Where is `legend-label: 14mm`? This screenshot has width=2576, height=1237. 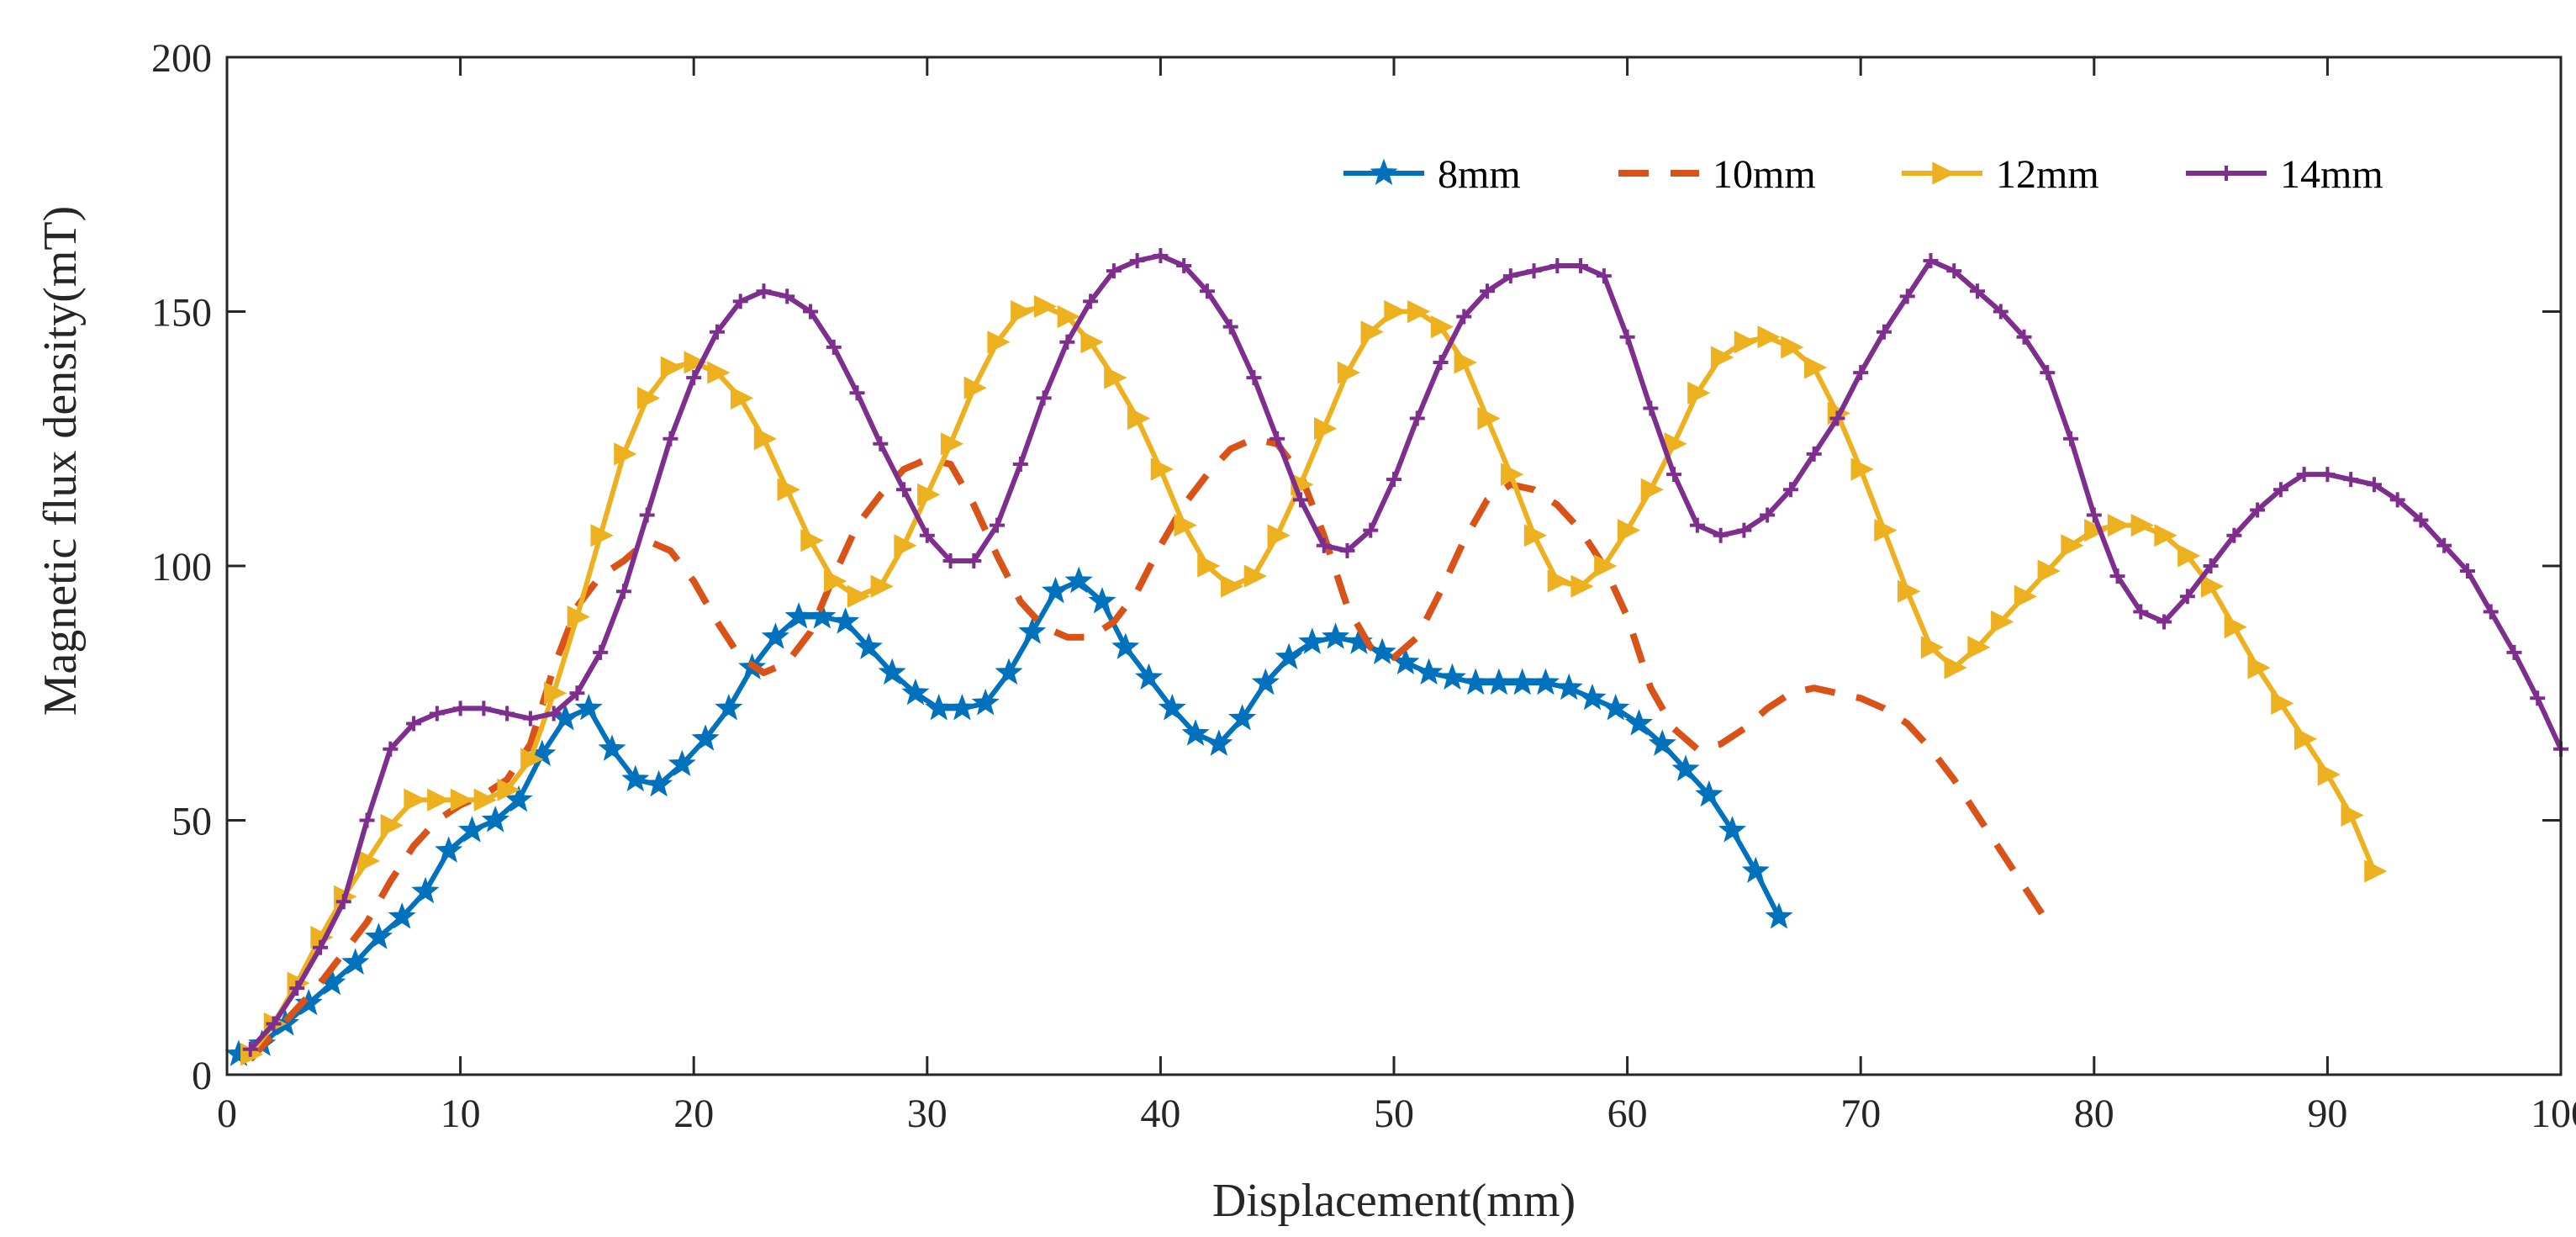
legend-label: 14mm is located at coordinates (2331, 174).